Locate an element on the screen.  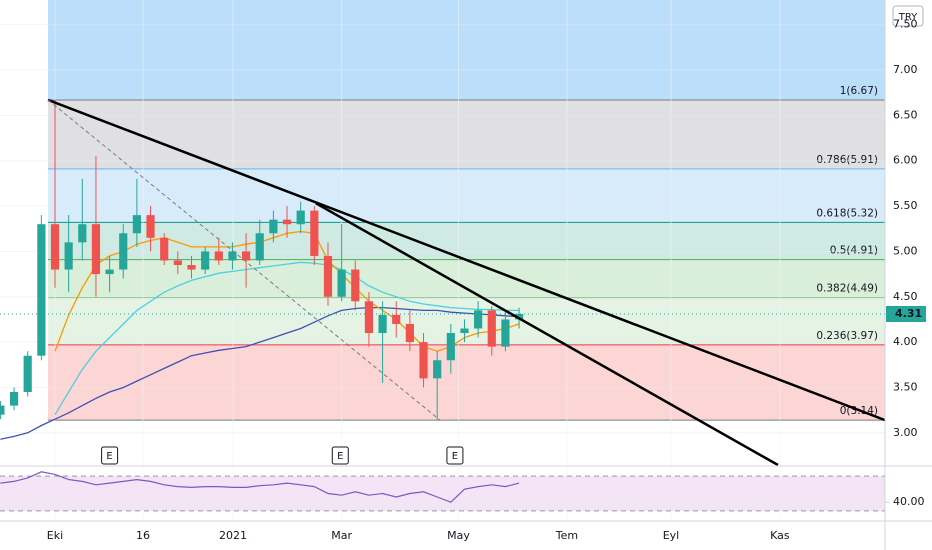
x-tick-label: 2021 is located at coordinates (233, 535).